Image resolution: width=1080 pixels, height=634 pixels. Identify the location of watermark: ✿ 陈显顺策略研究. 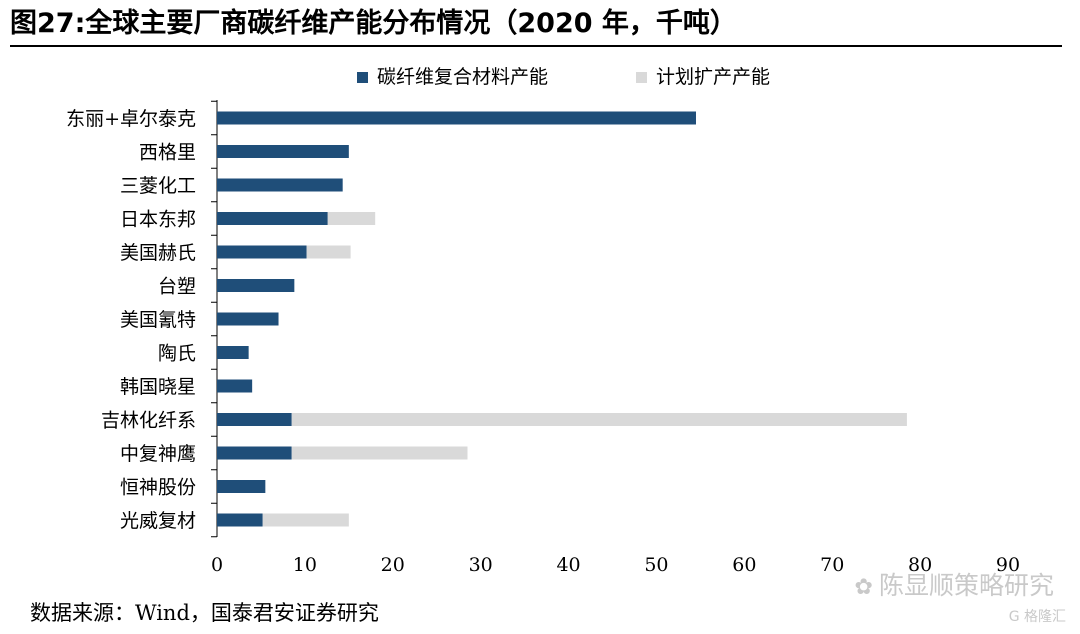
(954, 584).